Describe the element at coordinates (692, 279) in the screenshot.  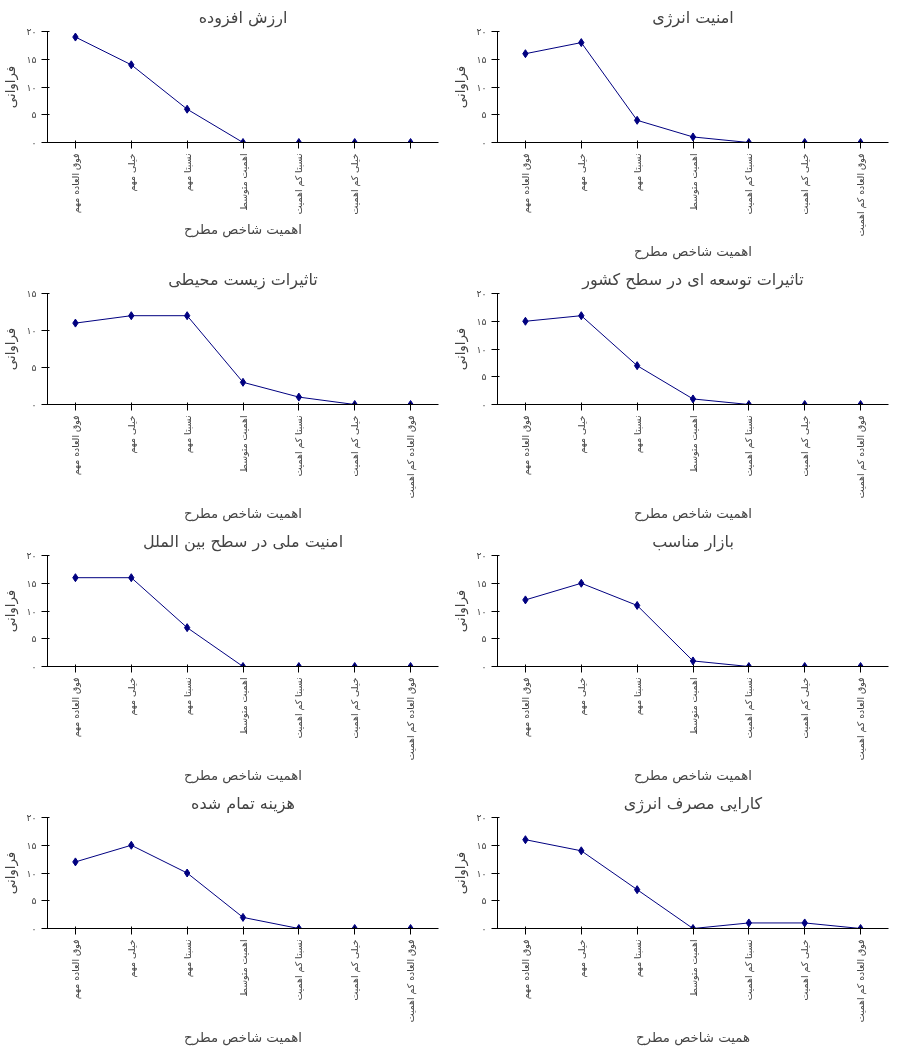
I see `chart-title: تاثیرات توسعه ای در سطح کشور` at that location.